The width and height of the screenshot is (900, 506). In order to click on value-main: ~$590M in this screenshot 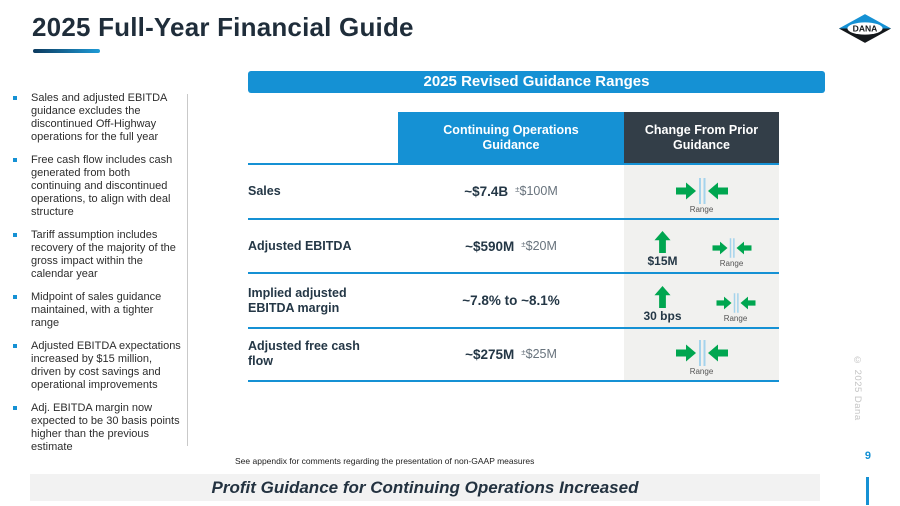, I will do `click(490, 246)`.